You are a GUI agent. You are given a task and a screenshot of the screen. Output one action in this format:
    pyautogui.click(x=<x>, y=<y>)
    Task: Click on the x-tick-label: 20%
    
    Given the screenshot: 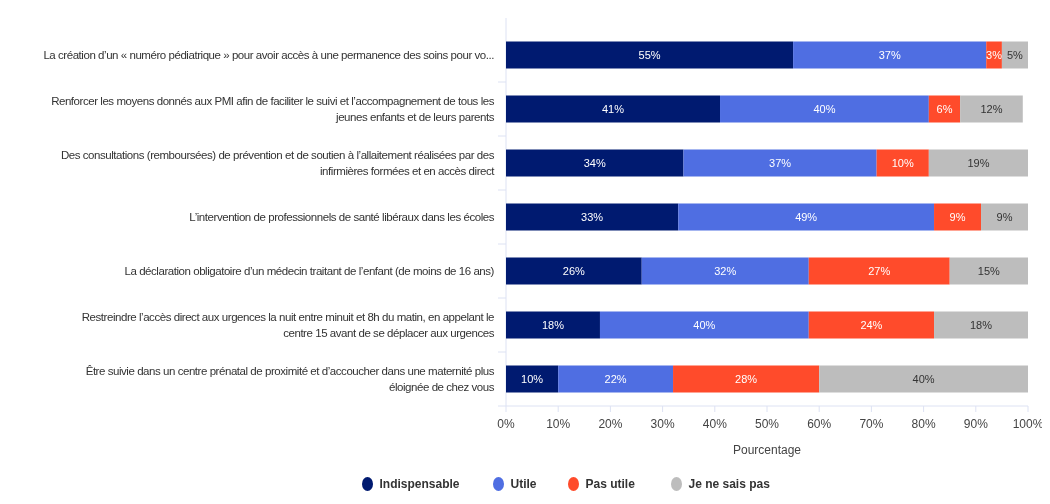 What is the action you would take?
    pyautogui.click(x=610, y=424)
    